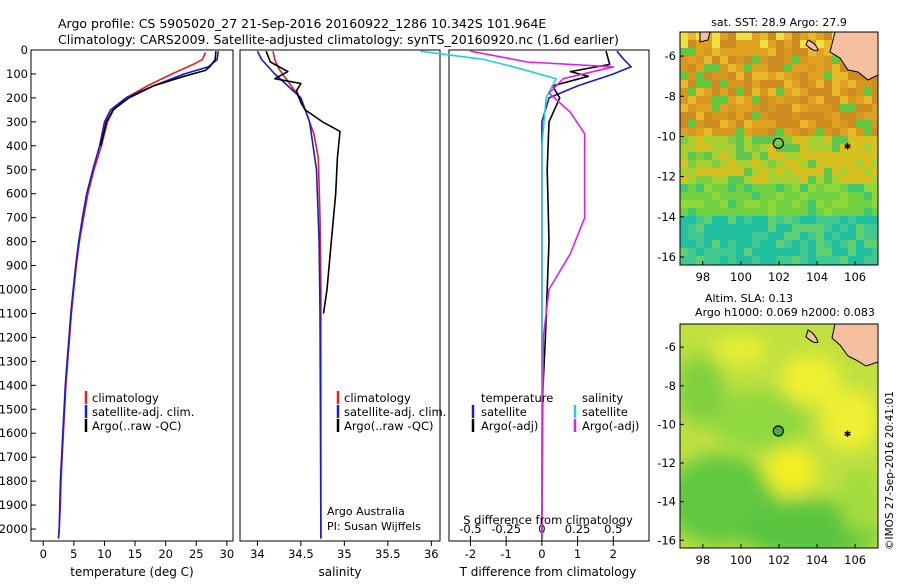 Image resolution: width=900 pixels, height=584 pixels. What do you see at coordinates (506, 529) in the screenshot?
I see `x-tick-label: -0.25` at bounding box center [506, 529].